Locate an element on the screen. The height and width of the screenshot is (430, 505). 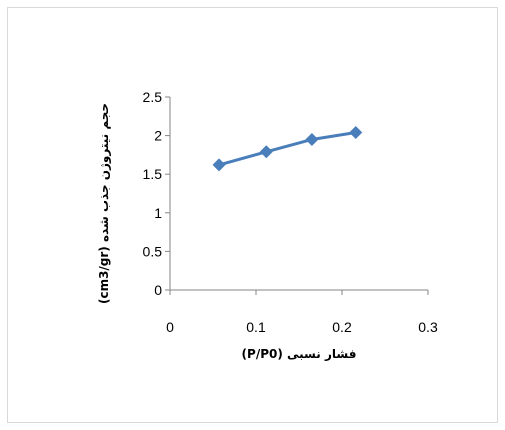
x-axis-title: فشار نسبی (P/P0) is located at coordinates (299, 354).